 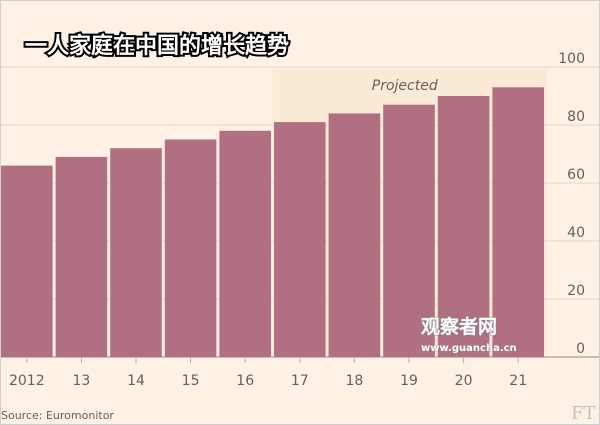 What do you see at coordinates (576, 291) in the screenshot?
I see `y-tick-label: 20` at bounding box center [576, 291].